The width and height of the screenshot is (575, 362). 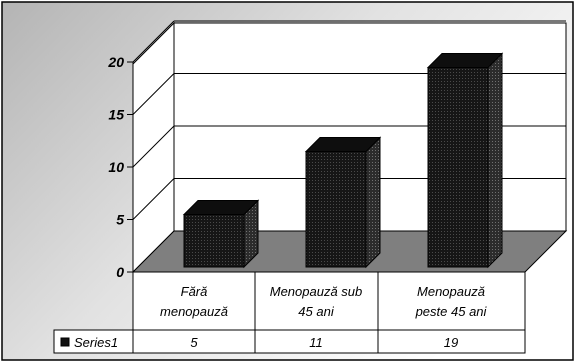 What do you see at coordinates (116, 115) in the screenshot?
I see `y-tick-label: 15` at bounding box center [116, 115].